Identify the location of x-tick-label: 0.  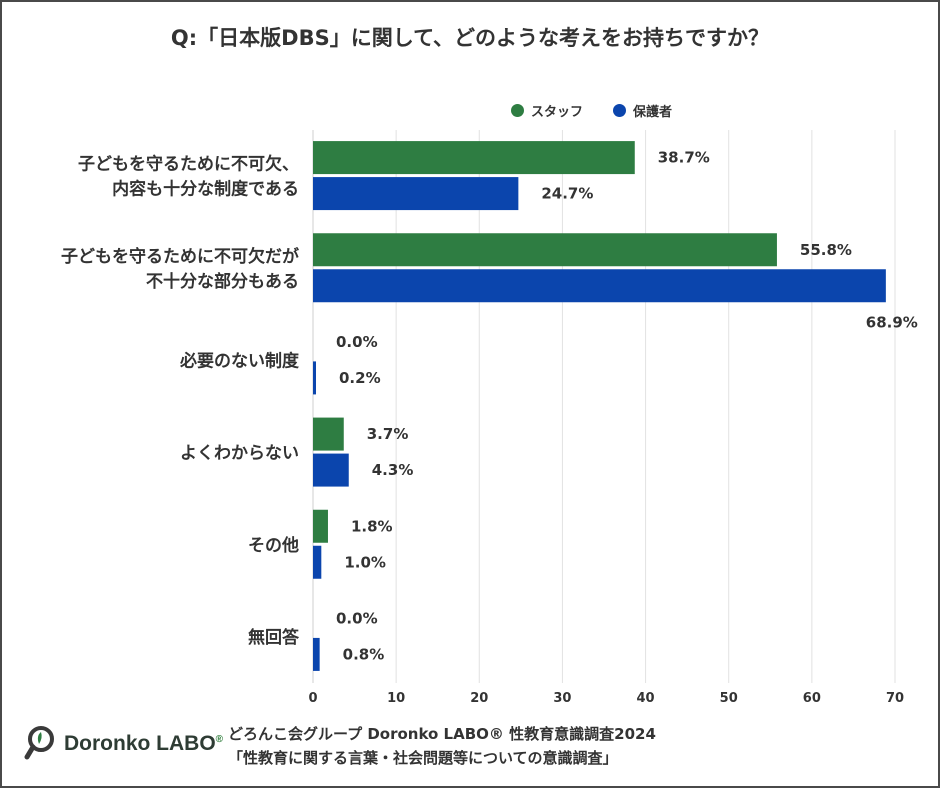
(312, 698).